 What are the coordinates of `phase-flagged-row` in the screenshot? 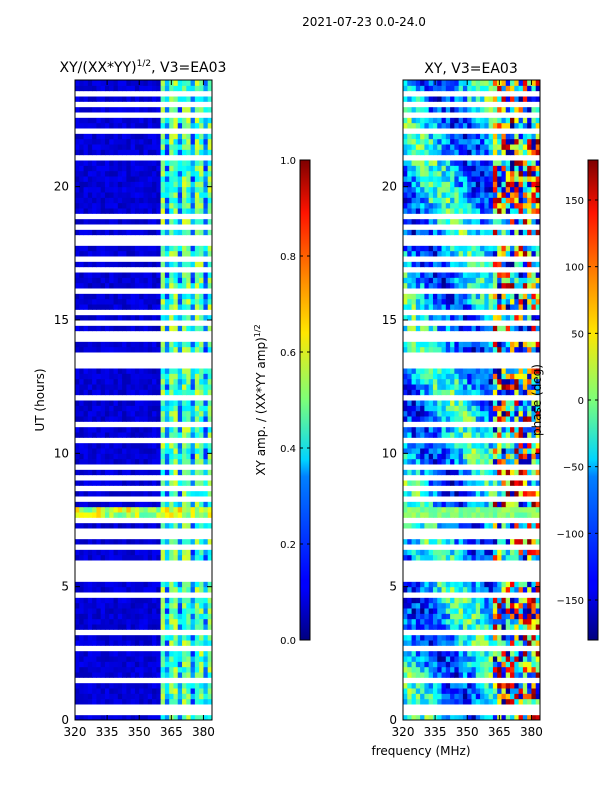 It's located at (471, 227).